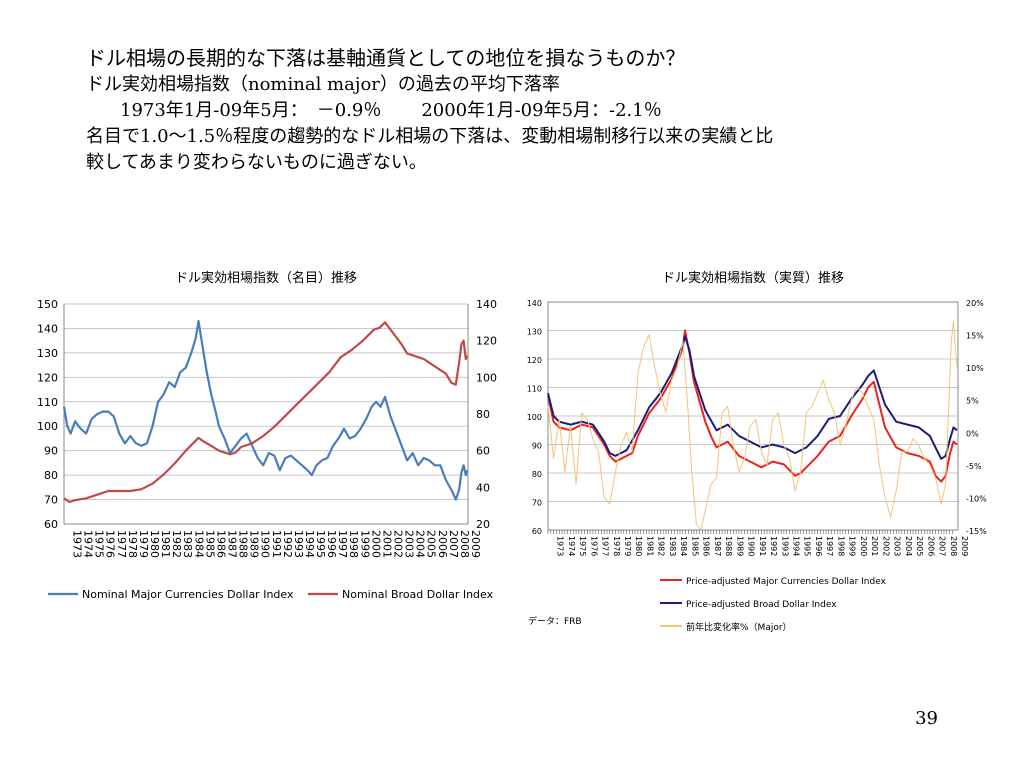 Image resolution: width=1024 pixels, height=768 pixels. Describe the element at coordinates (386, 58) in the screenshot. I see `slide-title: ドル相場の長期的な下落は基軸通貨としての地位を損なうものか？` at that location.